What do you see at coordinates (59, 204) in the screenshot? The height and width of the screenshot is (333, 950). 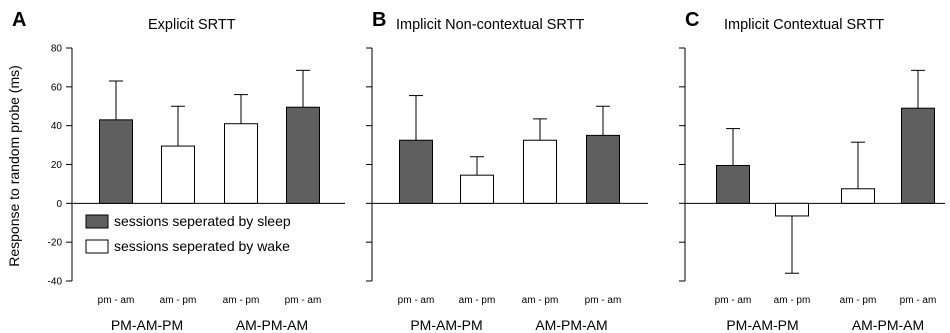 I see `y-tick-label: 0` at bounding box center [59, 204].